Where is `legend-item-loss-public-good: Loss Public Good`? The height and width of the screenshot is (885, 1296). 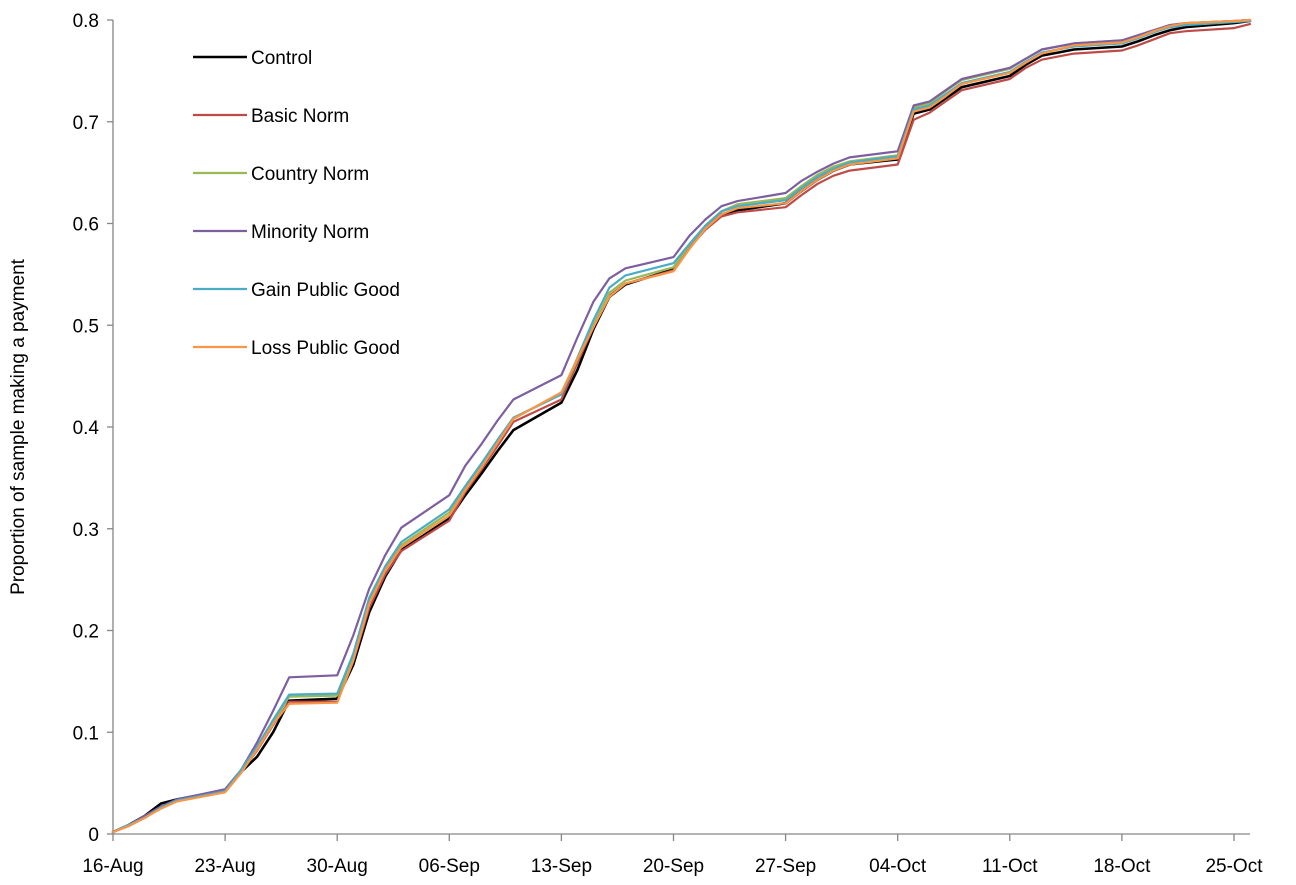 legend-item-loss-public-good: Loss Public Good is located at coordinates (296, 348).